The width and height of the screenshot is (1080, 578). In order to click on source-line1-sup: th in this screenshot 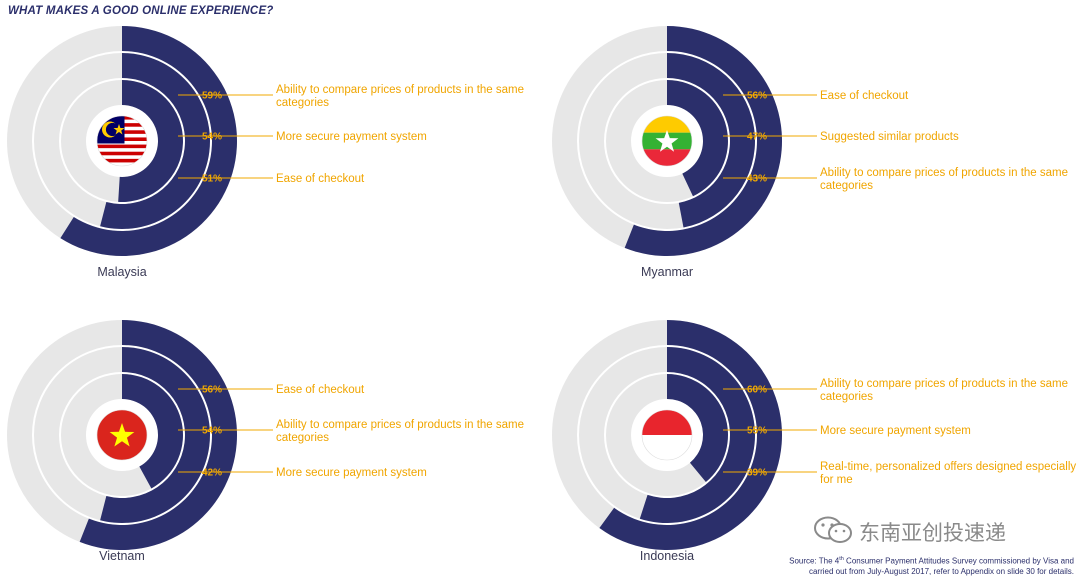, I will do `click(841, 559)`.